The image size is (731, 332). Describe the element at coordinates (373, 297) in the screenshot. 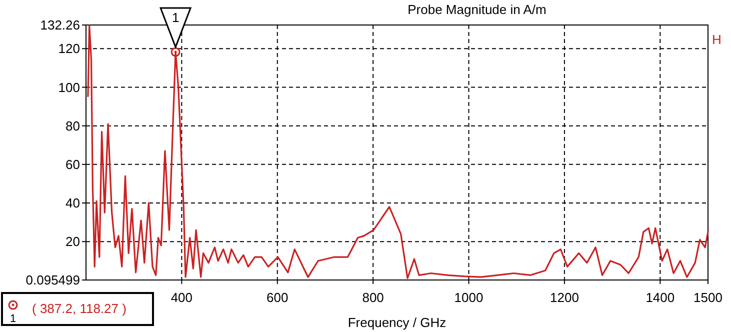

I see `x-tick-label: 800` at that location.